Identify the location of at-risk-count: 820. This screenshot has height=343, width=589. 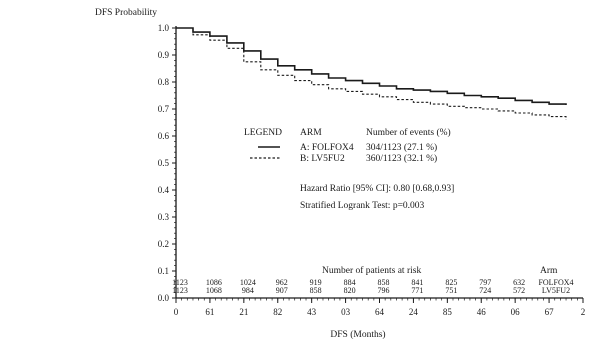
(350, 290).